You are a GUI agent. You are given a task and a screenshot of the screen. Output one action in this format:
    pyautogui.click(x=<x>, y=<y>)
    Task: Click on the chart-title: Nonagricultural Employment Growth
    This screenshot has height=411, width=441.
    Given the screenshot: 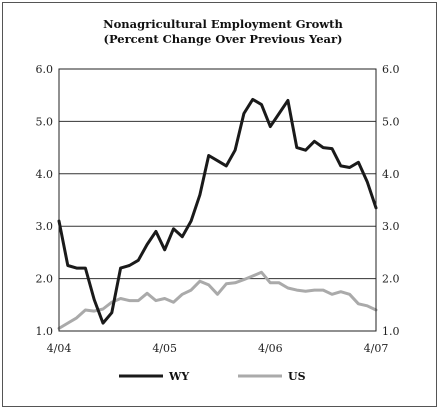 What is the action you would take?
    pyautogui.click(x=223, y=24)
    